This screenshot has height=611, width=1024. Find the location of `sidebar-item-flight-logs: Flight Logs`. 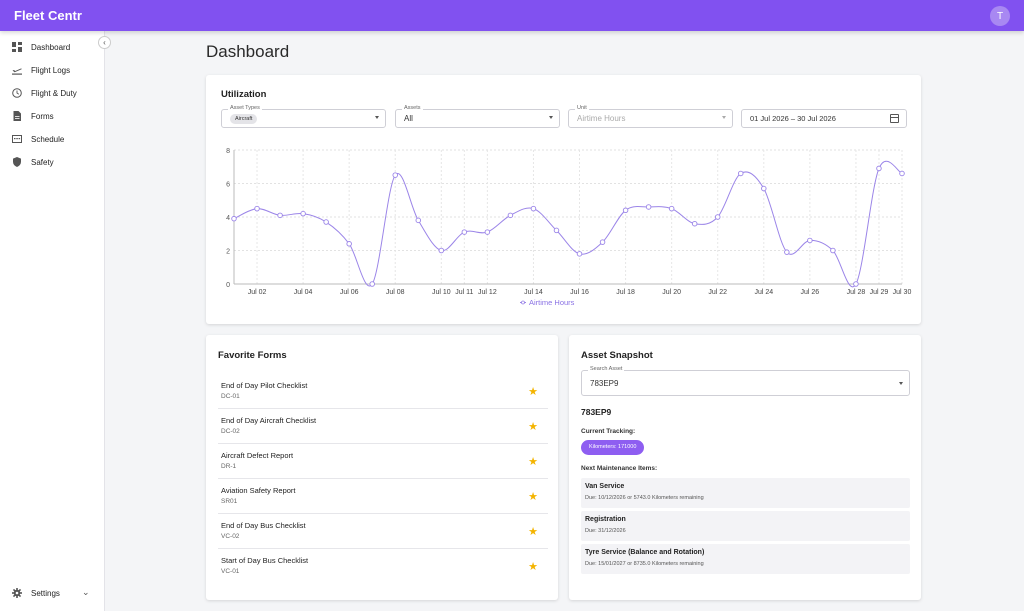

sidebar-item-flight-logs: Flight Logs is located at coordinates (41, 70).